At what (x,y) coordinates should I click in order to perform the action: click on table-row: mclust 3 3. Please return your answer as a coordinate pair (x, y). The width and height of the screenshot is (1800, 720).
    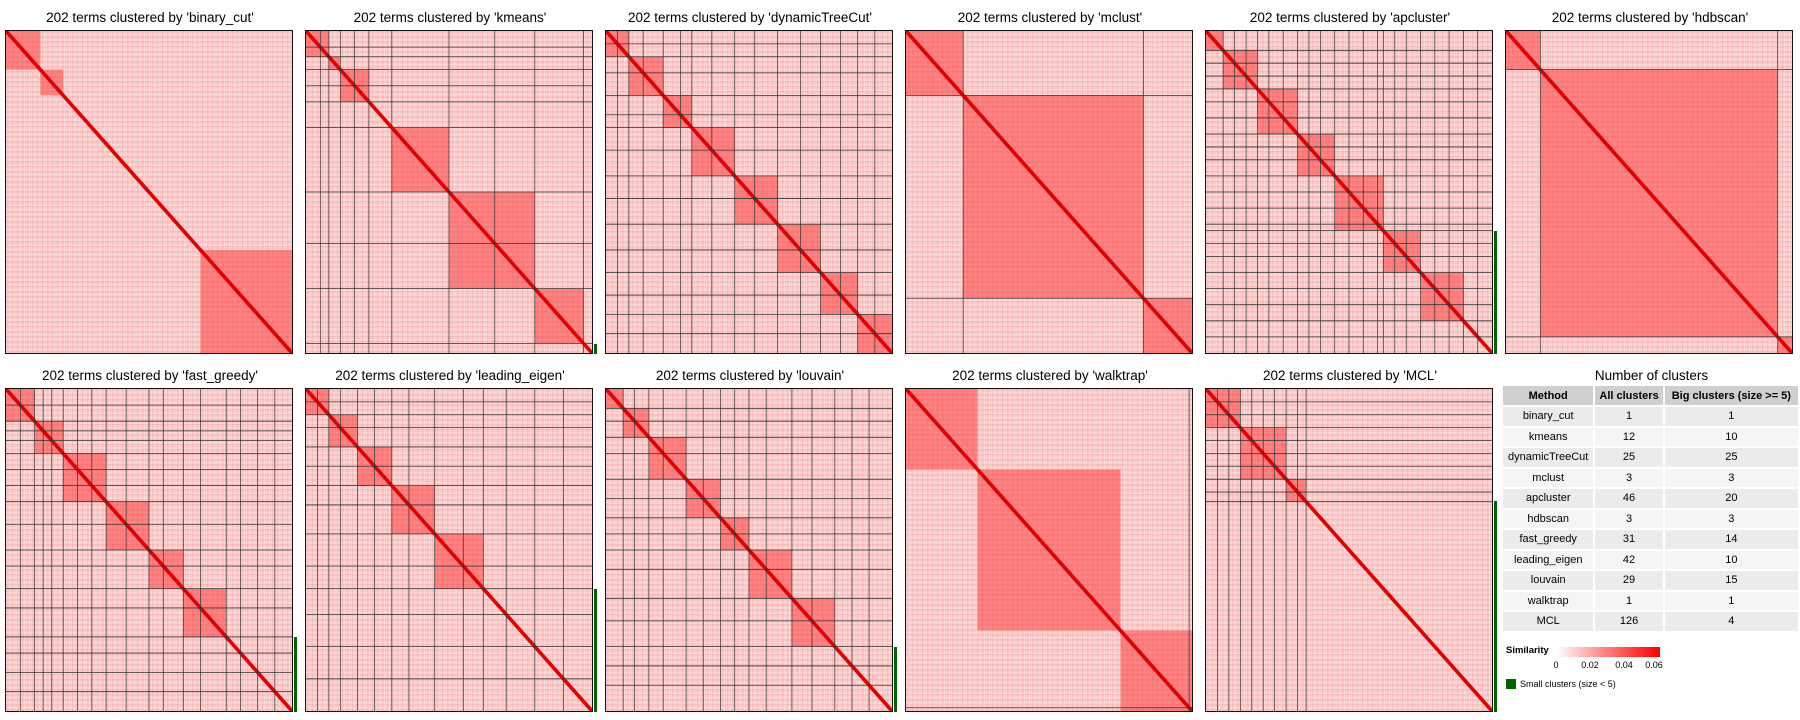
    Looking at the image, I should click on (1651, 478).